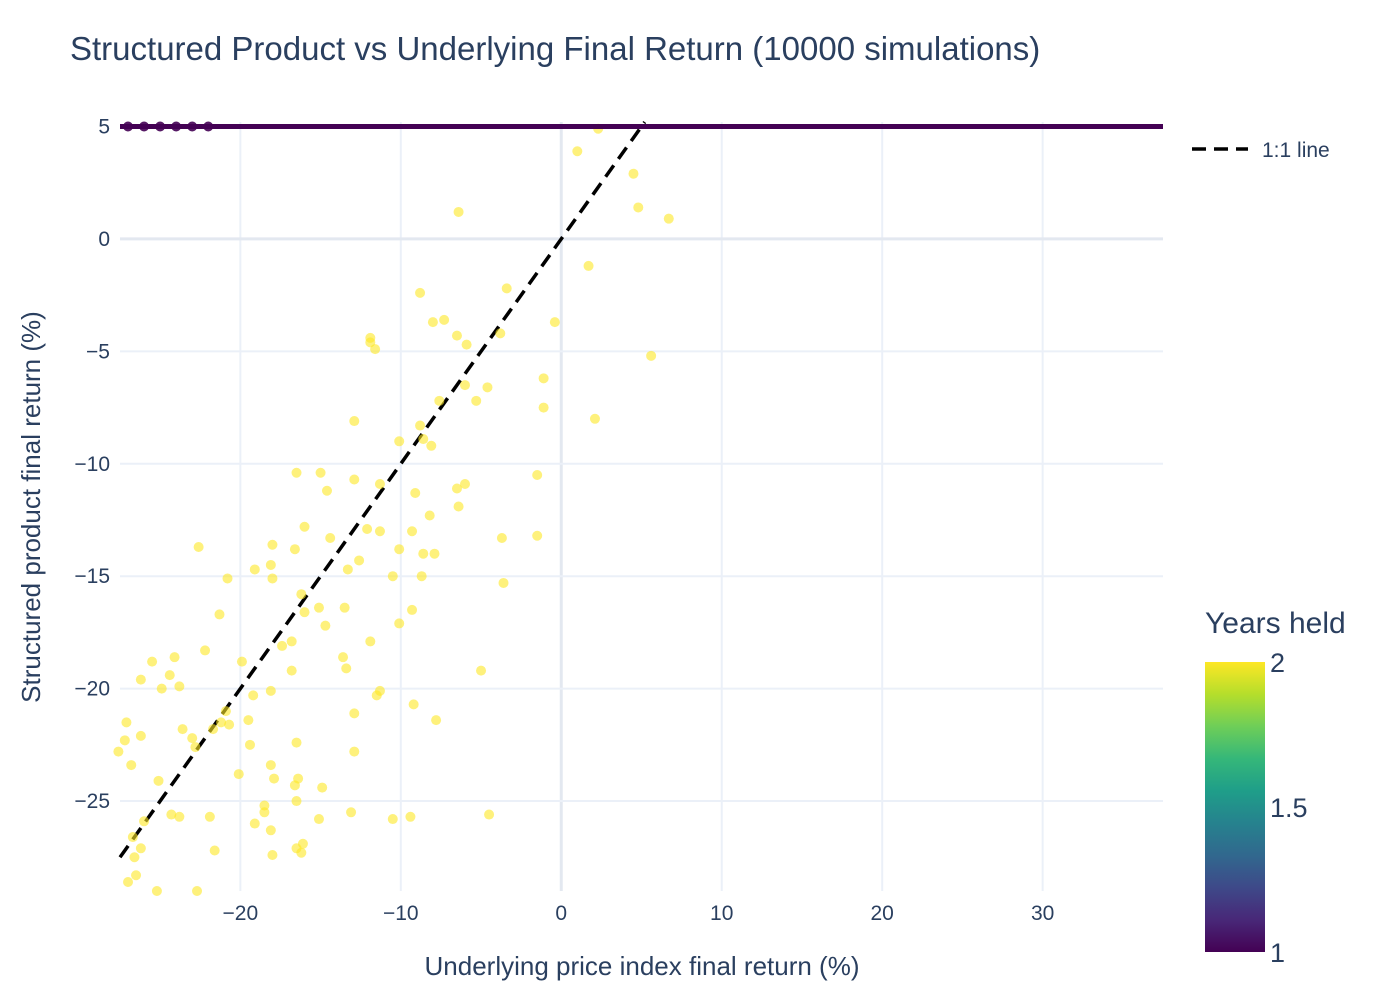 The image size is (1400, 1000). Describe the element at coordinates (1275, 623) in the screenshot. I see `colorbar-title: Years held` at that location.